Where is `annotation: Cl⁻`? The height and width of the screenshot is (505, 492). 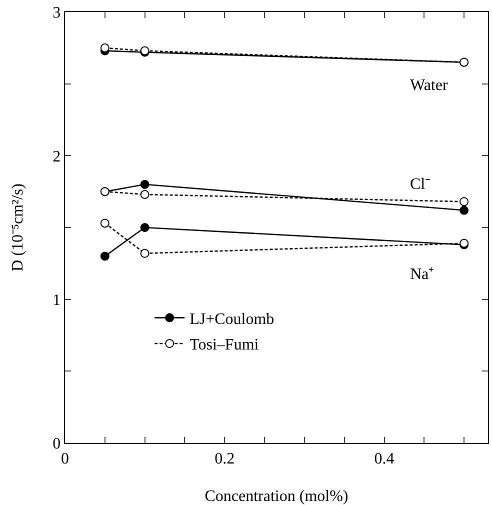
annotation: Cl⁻ is located at coordinates (420, 184).